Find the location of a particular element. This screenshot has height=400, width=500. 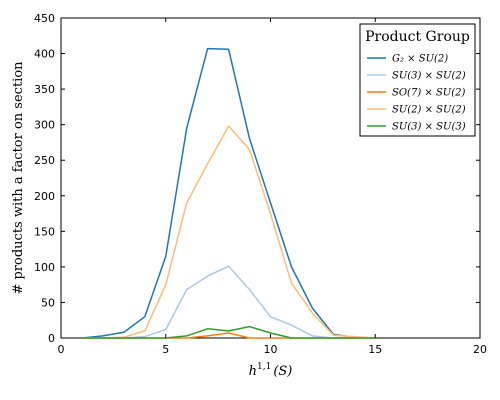

y-axis-label: # products with a factor on section is located at coordinates (18, 178).